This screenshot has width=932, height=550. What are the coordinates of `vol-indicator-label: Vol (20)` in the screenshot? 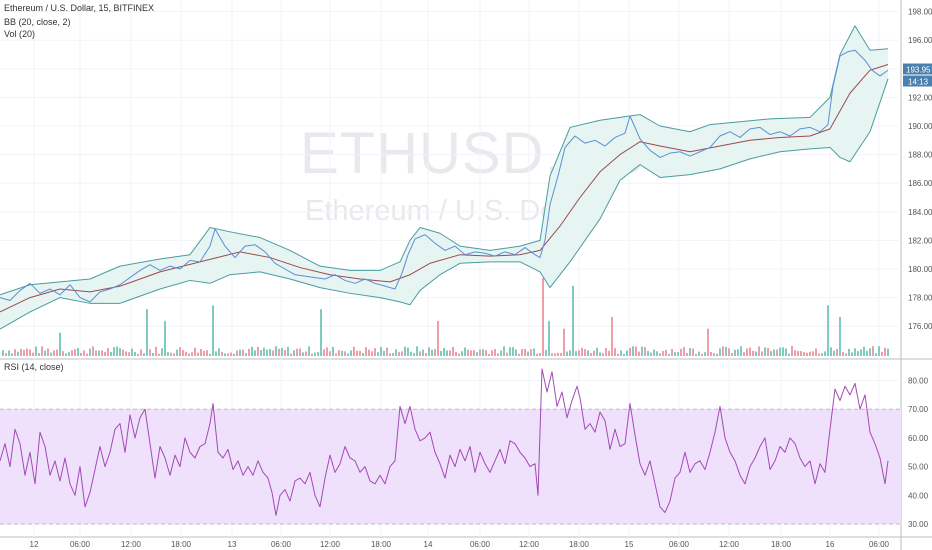 It's located at (20, 34).